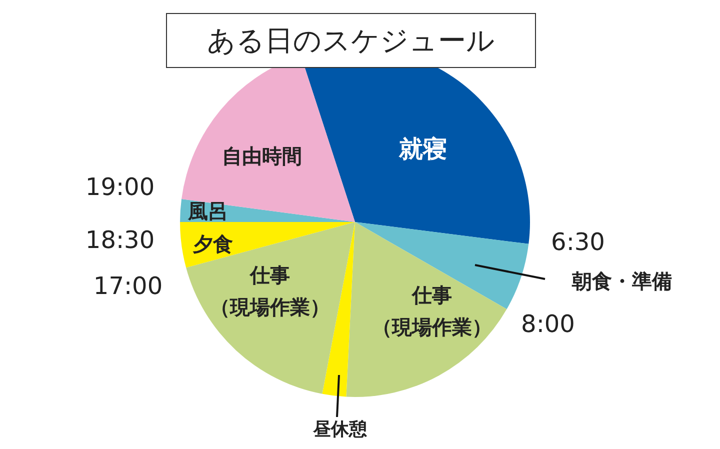 The image size is (720, 449). I want to click on slice-label: 風呂, so click(207, 211).